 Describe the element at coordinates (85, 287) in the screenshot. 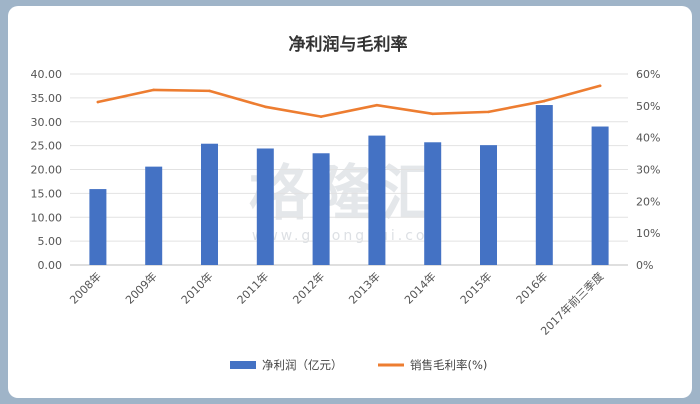

I see `x-tick-label: 2008年` at that location.